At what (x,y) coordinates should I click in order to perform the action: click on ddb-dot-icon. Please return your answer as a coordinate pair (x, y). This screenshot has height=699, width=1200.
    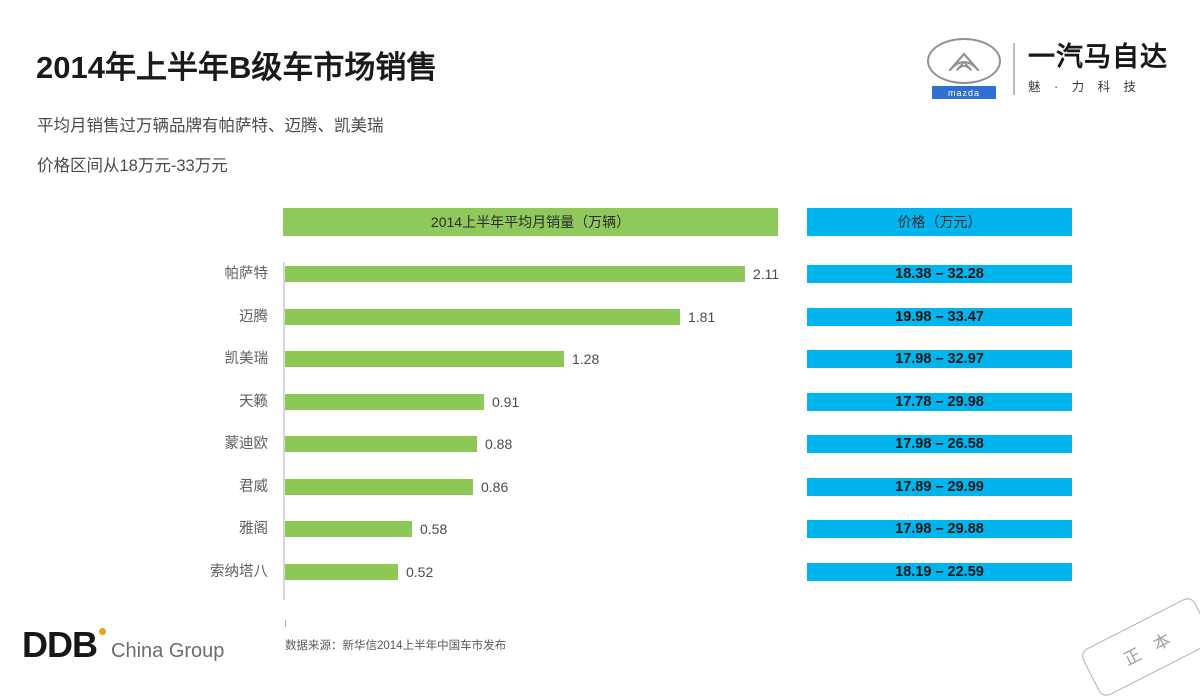
    Looking at the image, I should click on (102, 631).